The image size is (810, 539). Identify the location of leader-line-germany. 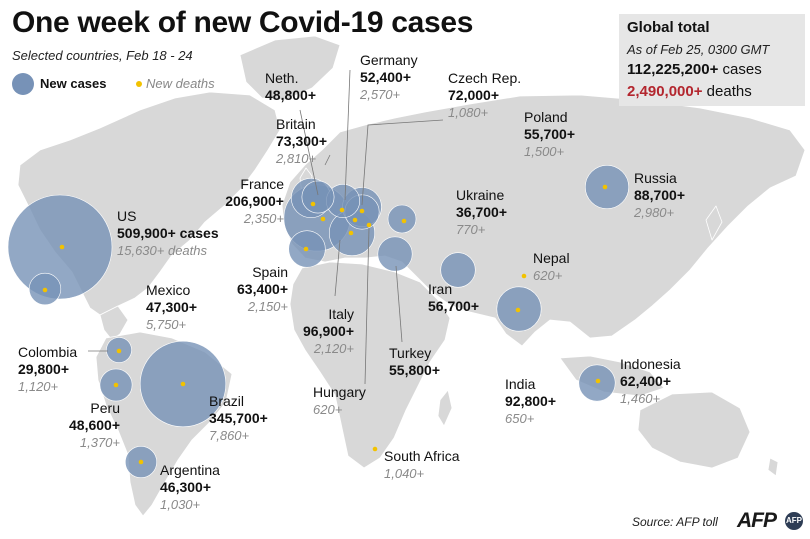
(347, 135).